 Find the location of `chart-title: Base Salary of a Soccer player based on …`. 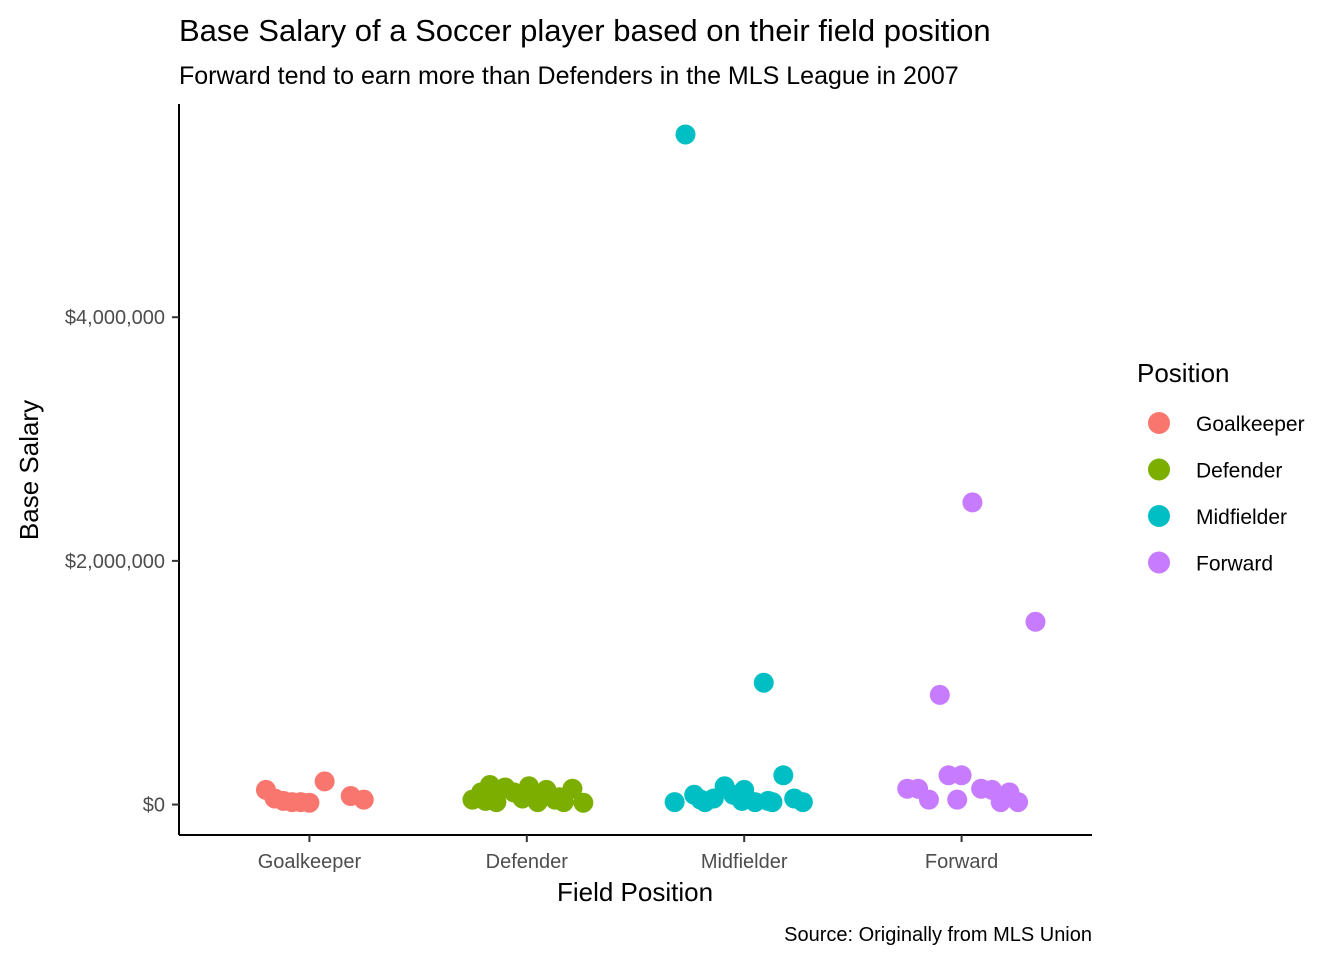

chart-title: Base Salary of a Soccer player based on … is located at coordinates (585, 30).